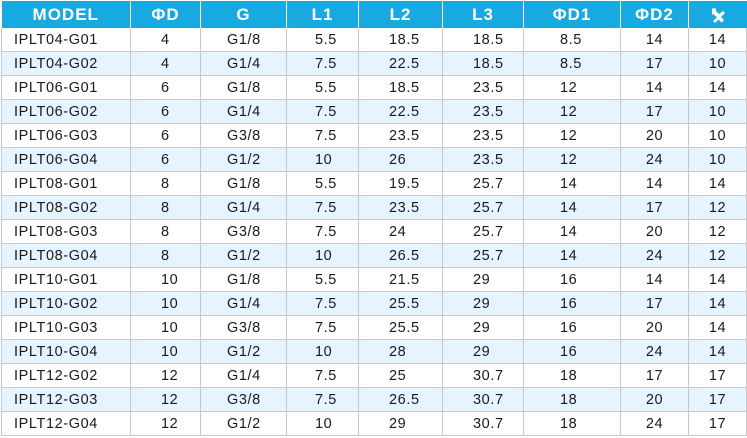 Image resolution: width=747 pixels, height=438 pixels. I want to click on table-row: IPLT04-G02 4 G1/4 7.5 22.5 18.5 8.5 17 10, so click(374, 63).